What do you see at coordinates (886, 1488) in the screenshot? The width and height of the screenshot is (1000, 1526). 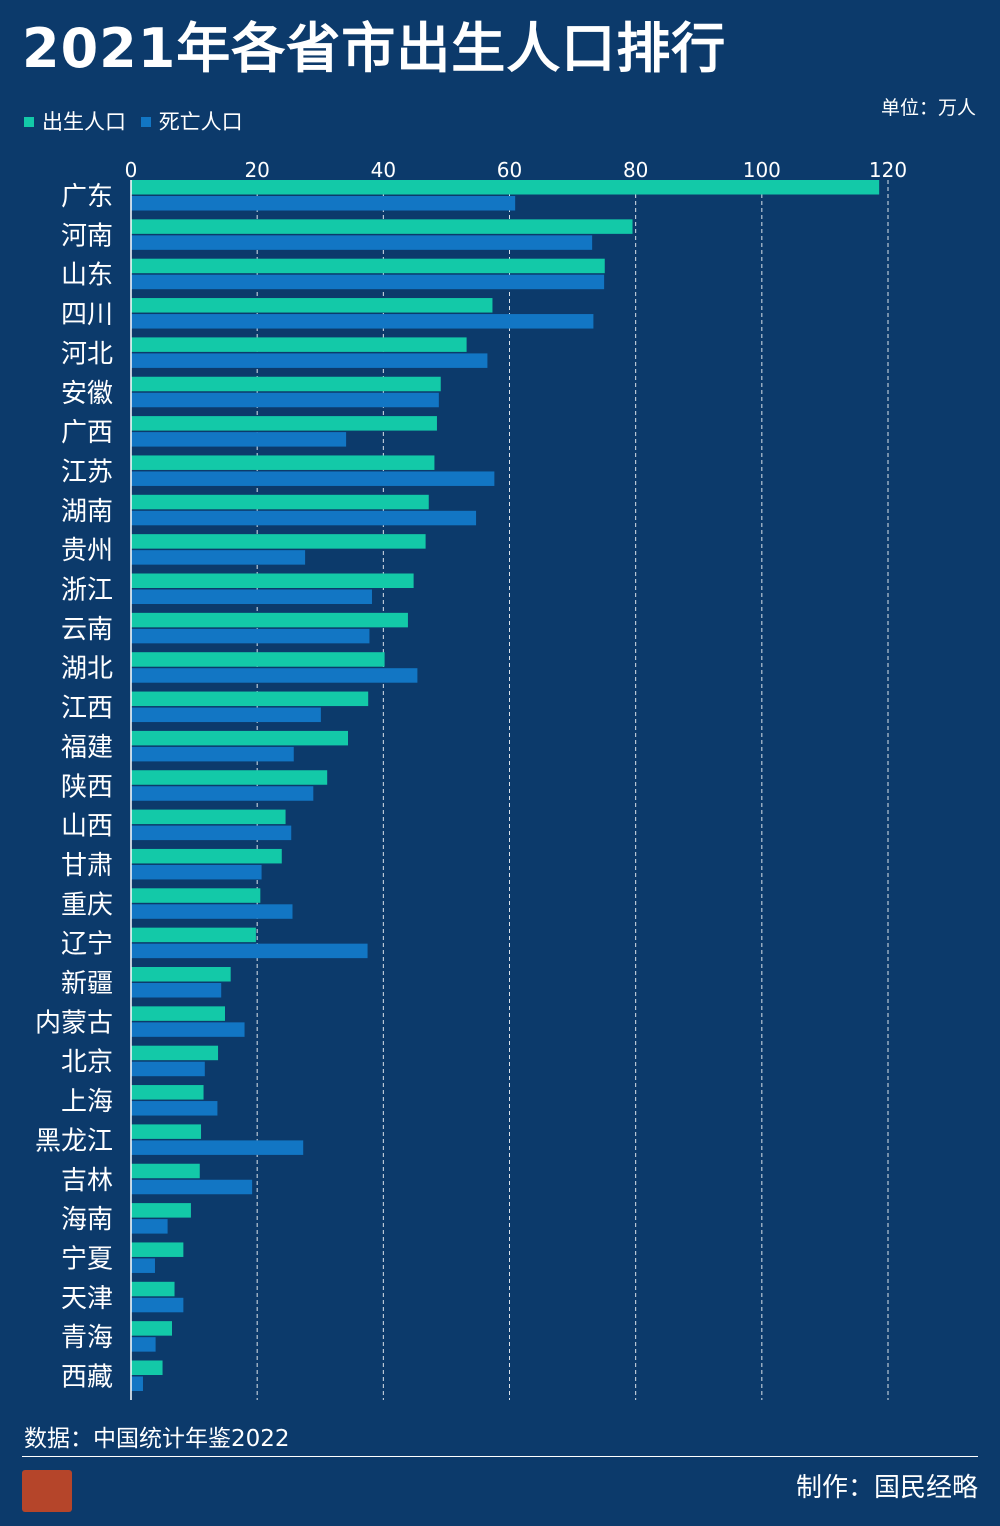 I see `credit-text: 制作：国民经略` at bounding box center [886, 1488].